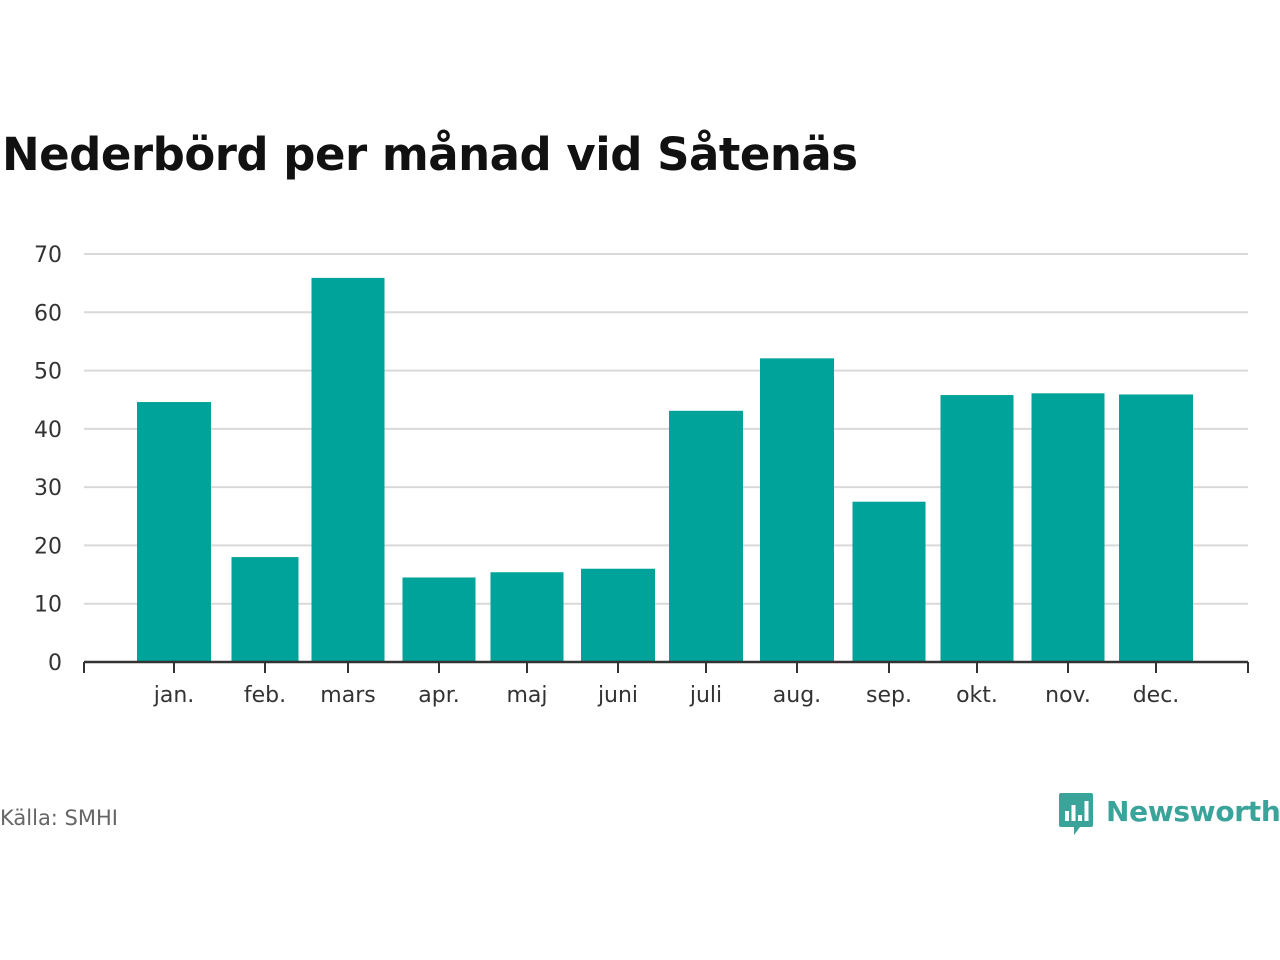  What do you see at coordinates (977, 528) in the screenshot?
I see `bar-okt` at bounding box center [977, 528].